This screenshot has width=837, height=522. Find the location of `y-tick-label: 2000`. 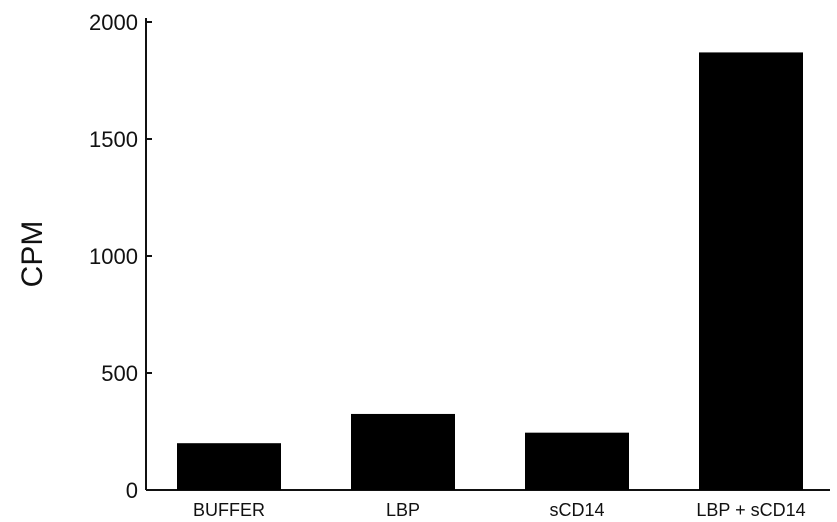

y-tick-label: 2000 is located at coordinates (113, 22).